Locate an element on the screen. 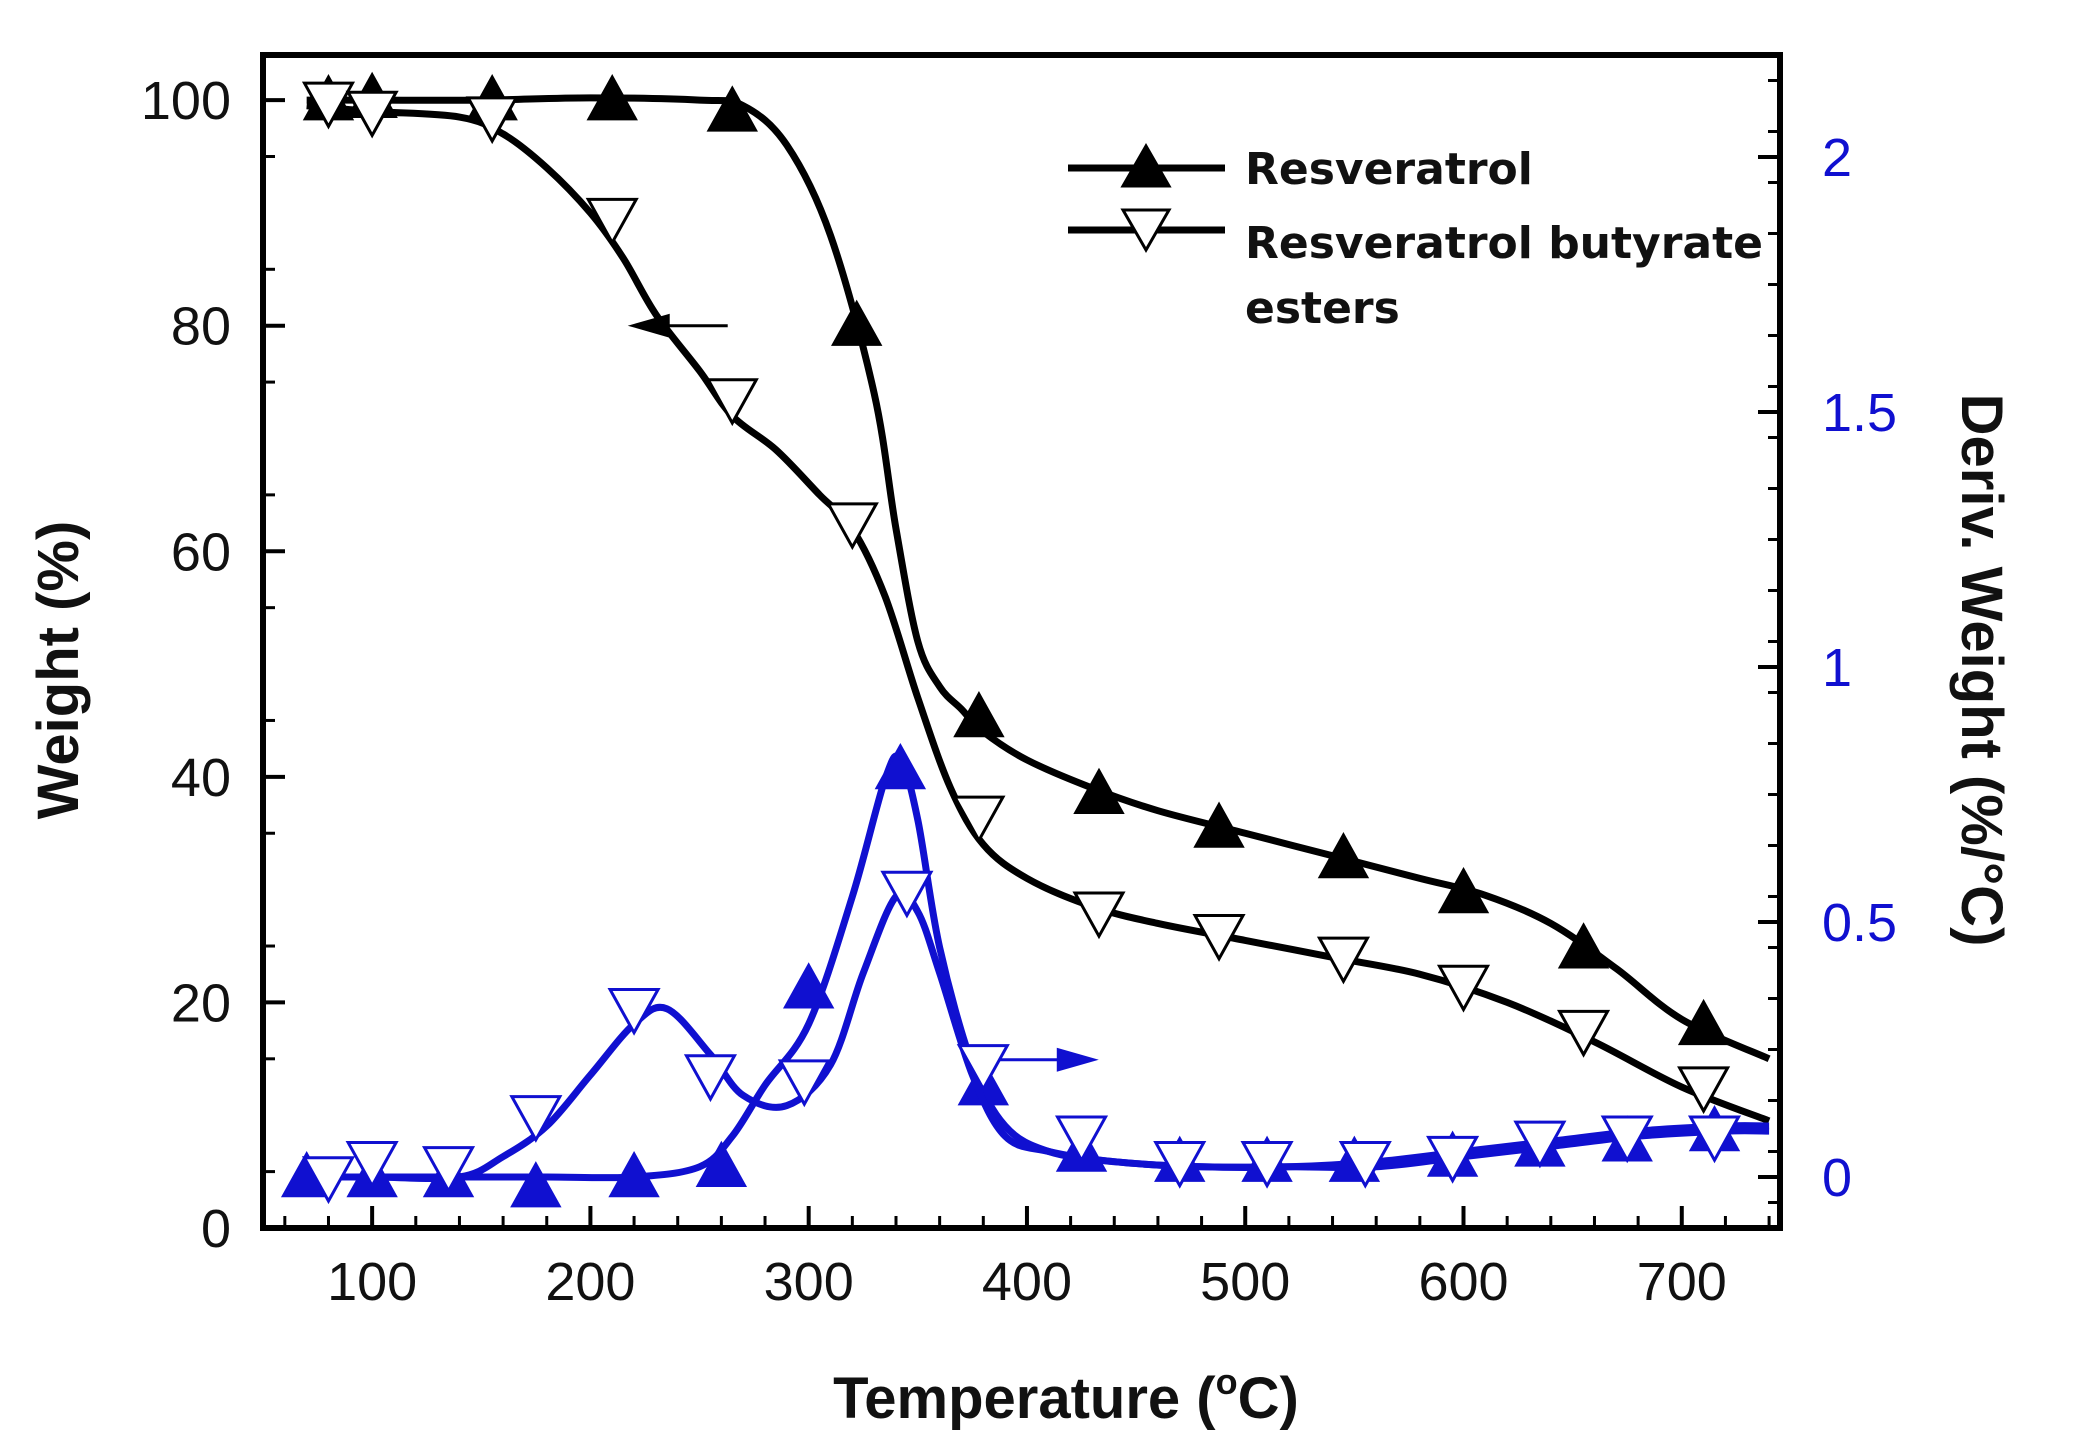 The image size is (2073, 1451). x-tick-label: 300 is located at coordinates (809, 1282).